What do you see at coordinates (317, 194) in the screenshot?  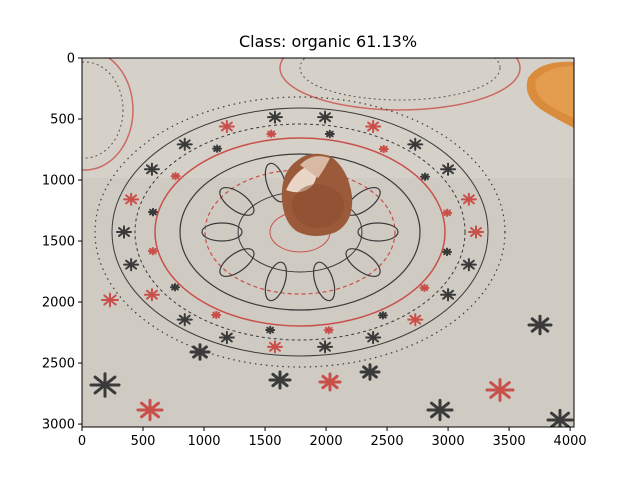 I see `eggshell` at bounding box center [317, 194].